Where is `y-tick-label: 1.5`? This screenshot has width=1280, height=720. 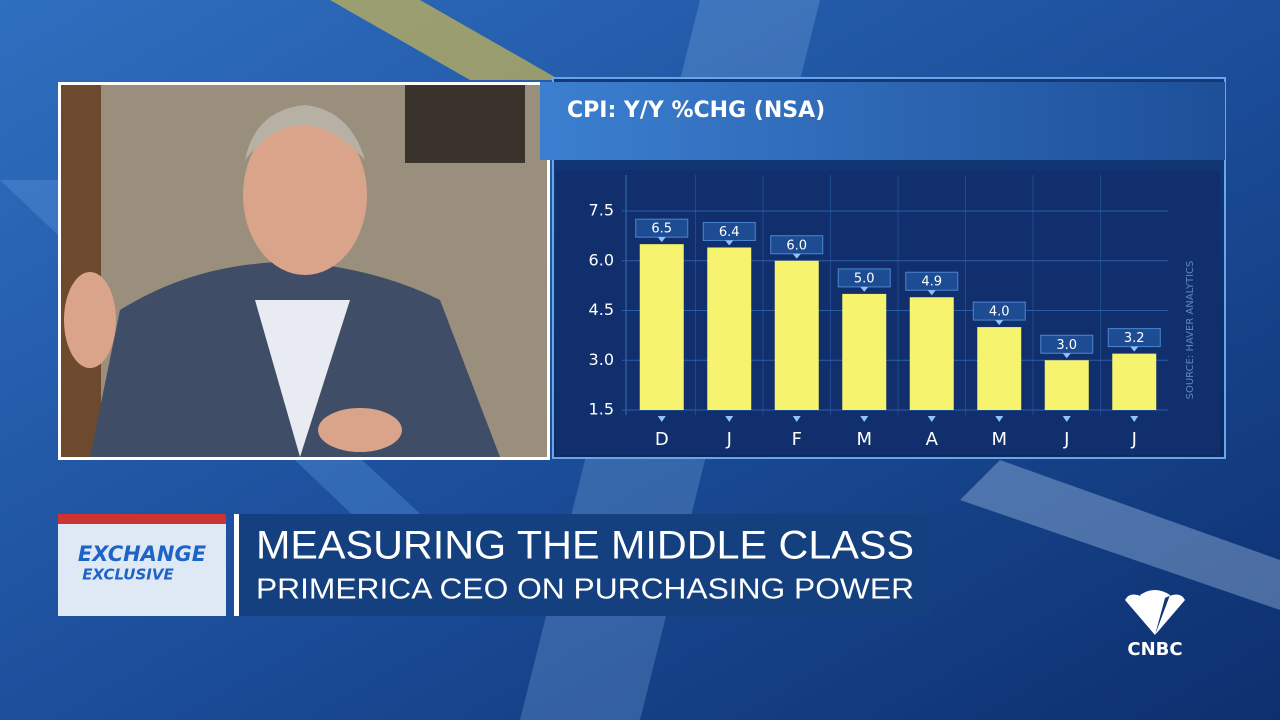
y-tick-label: 1.5 is located at coordinates (601, 409).